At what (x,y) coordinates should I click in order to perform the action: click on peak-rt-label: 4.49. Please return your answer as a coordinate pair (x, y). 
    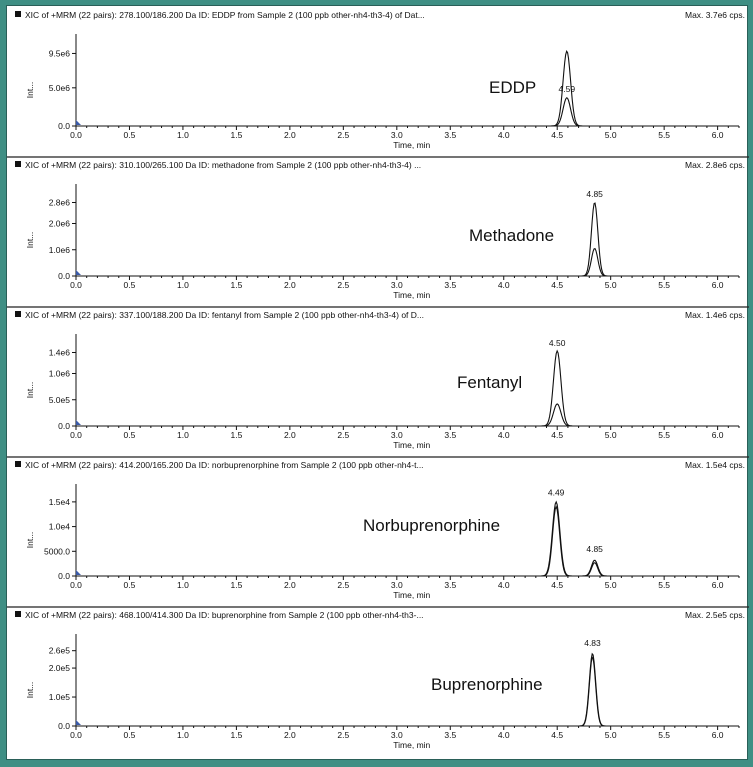
    Looking at the image, I should click on (556, 492).